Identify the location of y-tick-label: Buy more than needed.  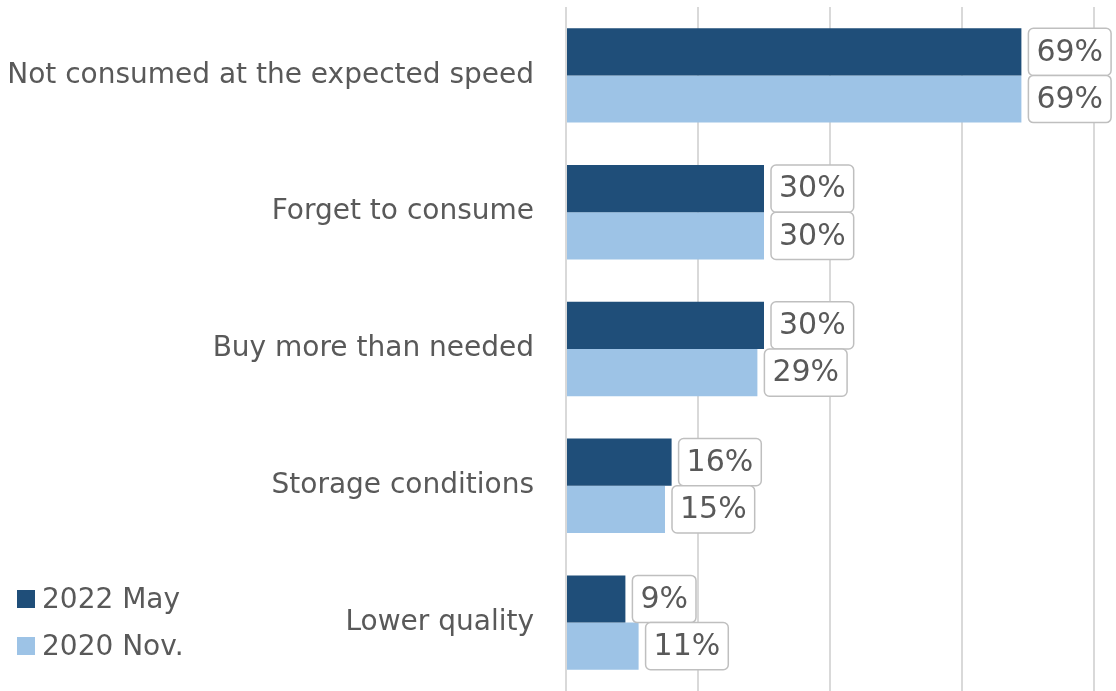
(373, 347).